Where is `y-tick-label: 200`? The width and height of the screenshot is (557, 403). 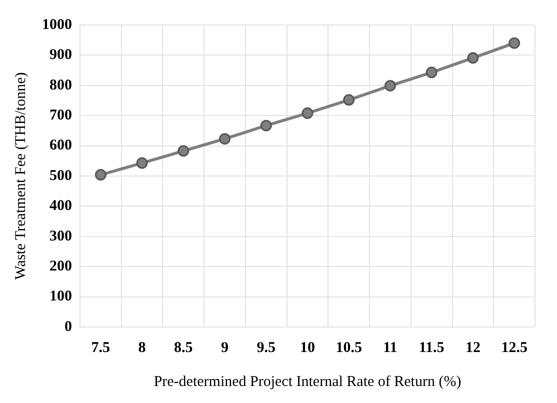
y-tick-label: 200 is located at coordinates (61, 266).